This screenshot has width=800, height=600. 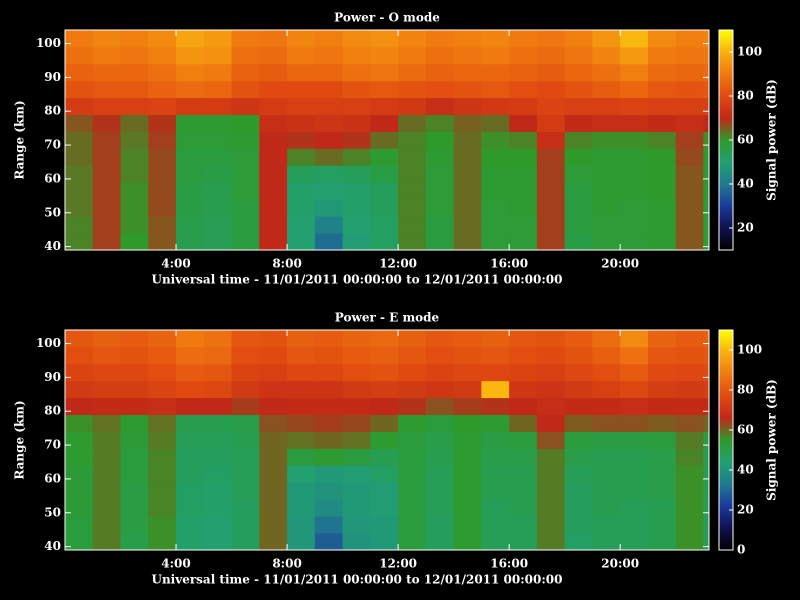 What do you see at coordinates (175, 264) in the screenshot?
I see `x-tick-label: 4:00` at bounding box center [175, 264].